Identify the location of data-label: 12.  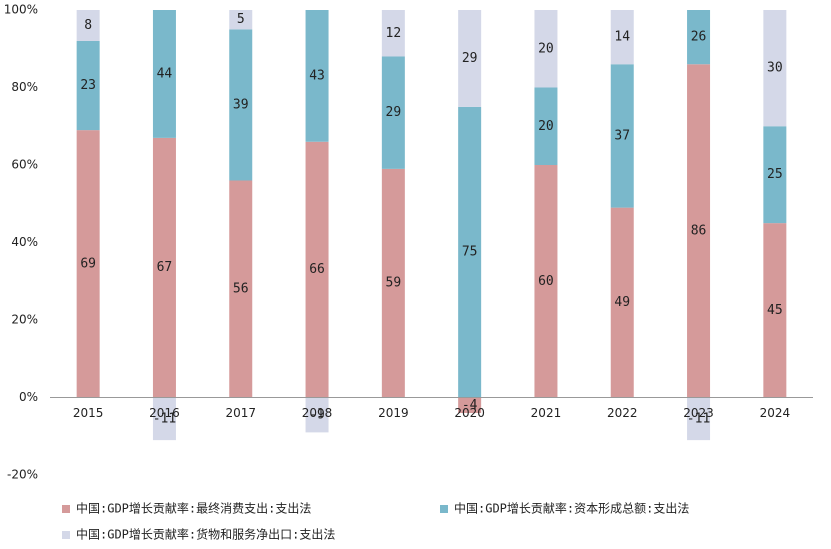
(394, 33).